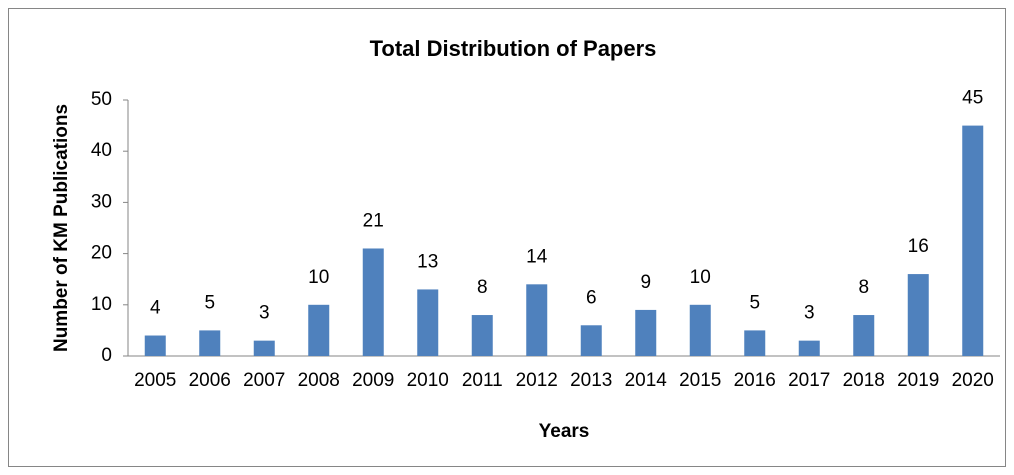  I want to click on x-tick-label: 2005, so click(155, 380).